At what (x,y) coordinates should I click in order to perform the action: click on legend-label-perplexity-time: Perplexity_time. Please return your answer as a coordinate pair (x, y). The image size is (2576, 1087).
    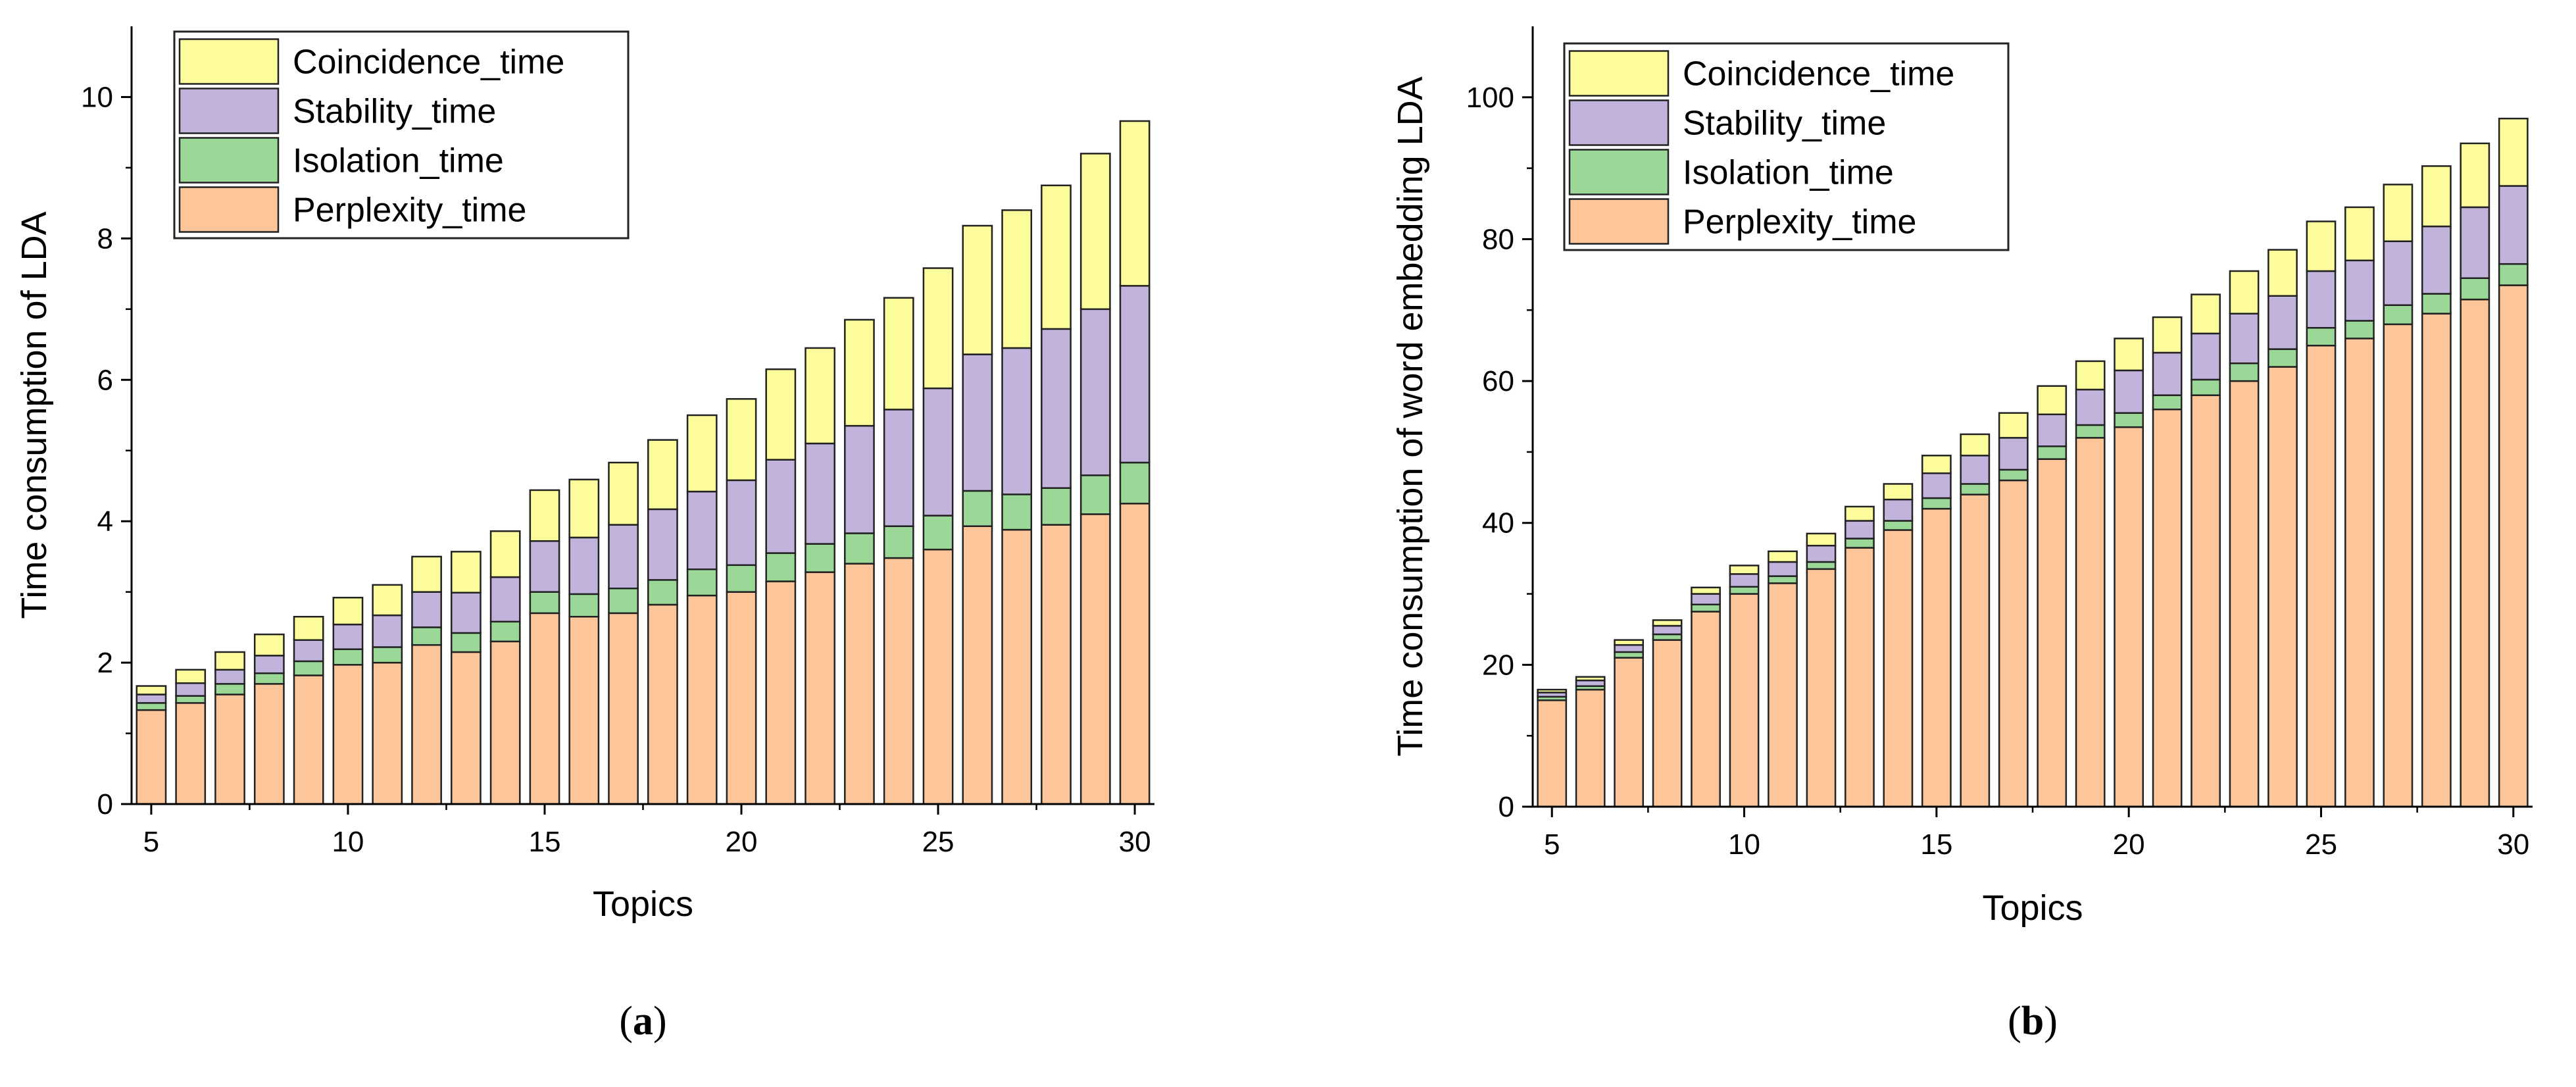
    Looking at the image, I should click on (409, 210).